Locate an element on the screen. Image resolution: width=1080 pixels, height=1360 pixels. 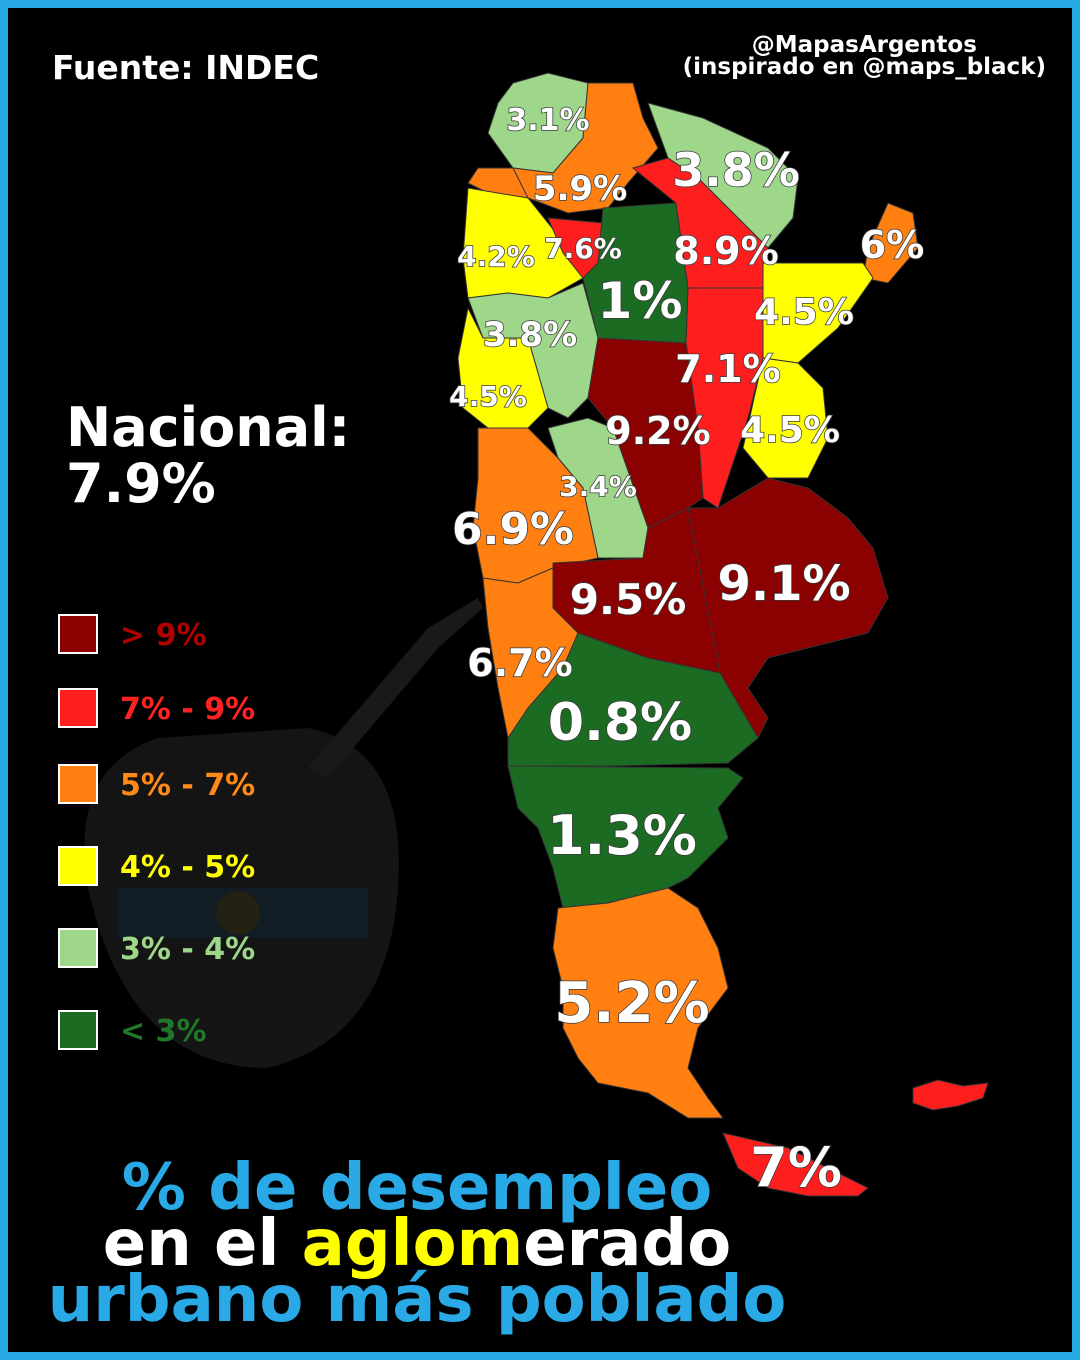
label-la-pampa: 9.5% is located at coordinates (628, 599).